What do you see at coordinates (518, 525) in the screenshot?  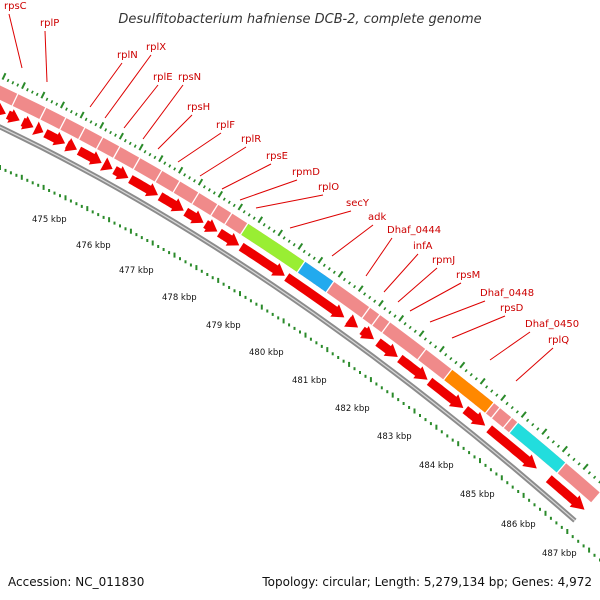 I see `kbp-label: 486 kbp` at bounding box center [518, 525].